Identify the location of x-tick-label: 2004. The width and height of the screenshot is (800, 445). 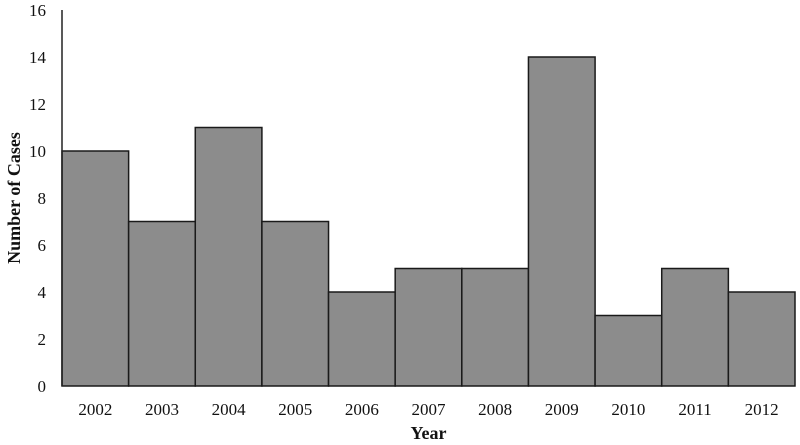
(229, 409).